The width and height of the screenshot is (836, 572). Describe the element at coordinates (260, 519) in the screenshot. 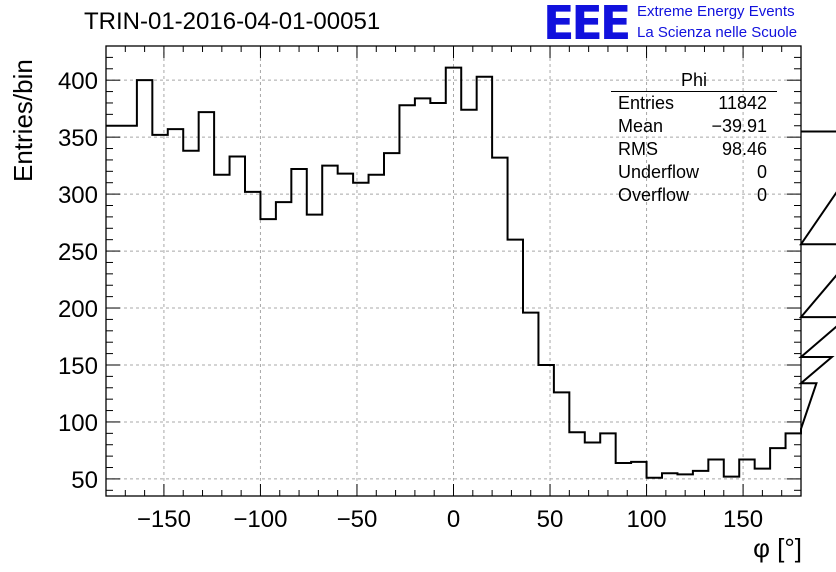

I see `x-tick-label: −100` at that location.